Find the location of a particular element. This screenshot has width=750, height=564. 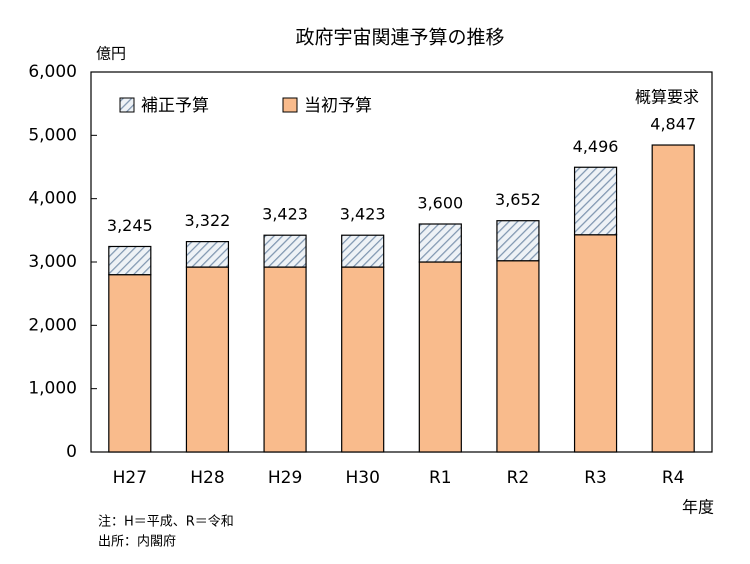

x-tick-label: R2 is located at coordinates (518, 478).